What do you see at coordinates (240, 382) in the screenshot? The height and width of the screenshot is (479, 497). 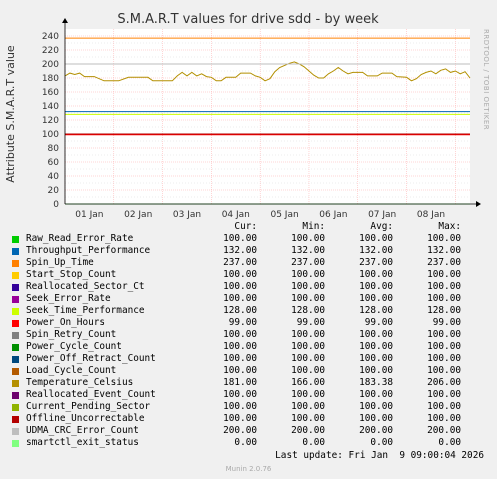 I see `legend-cur: 181.00` at bounding box center [240, 382].